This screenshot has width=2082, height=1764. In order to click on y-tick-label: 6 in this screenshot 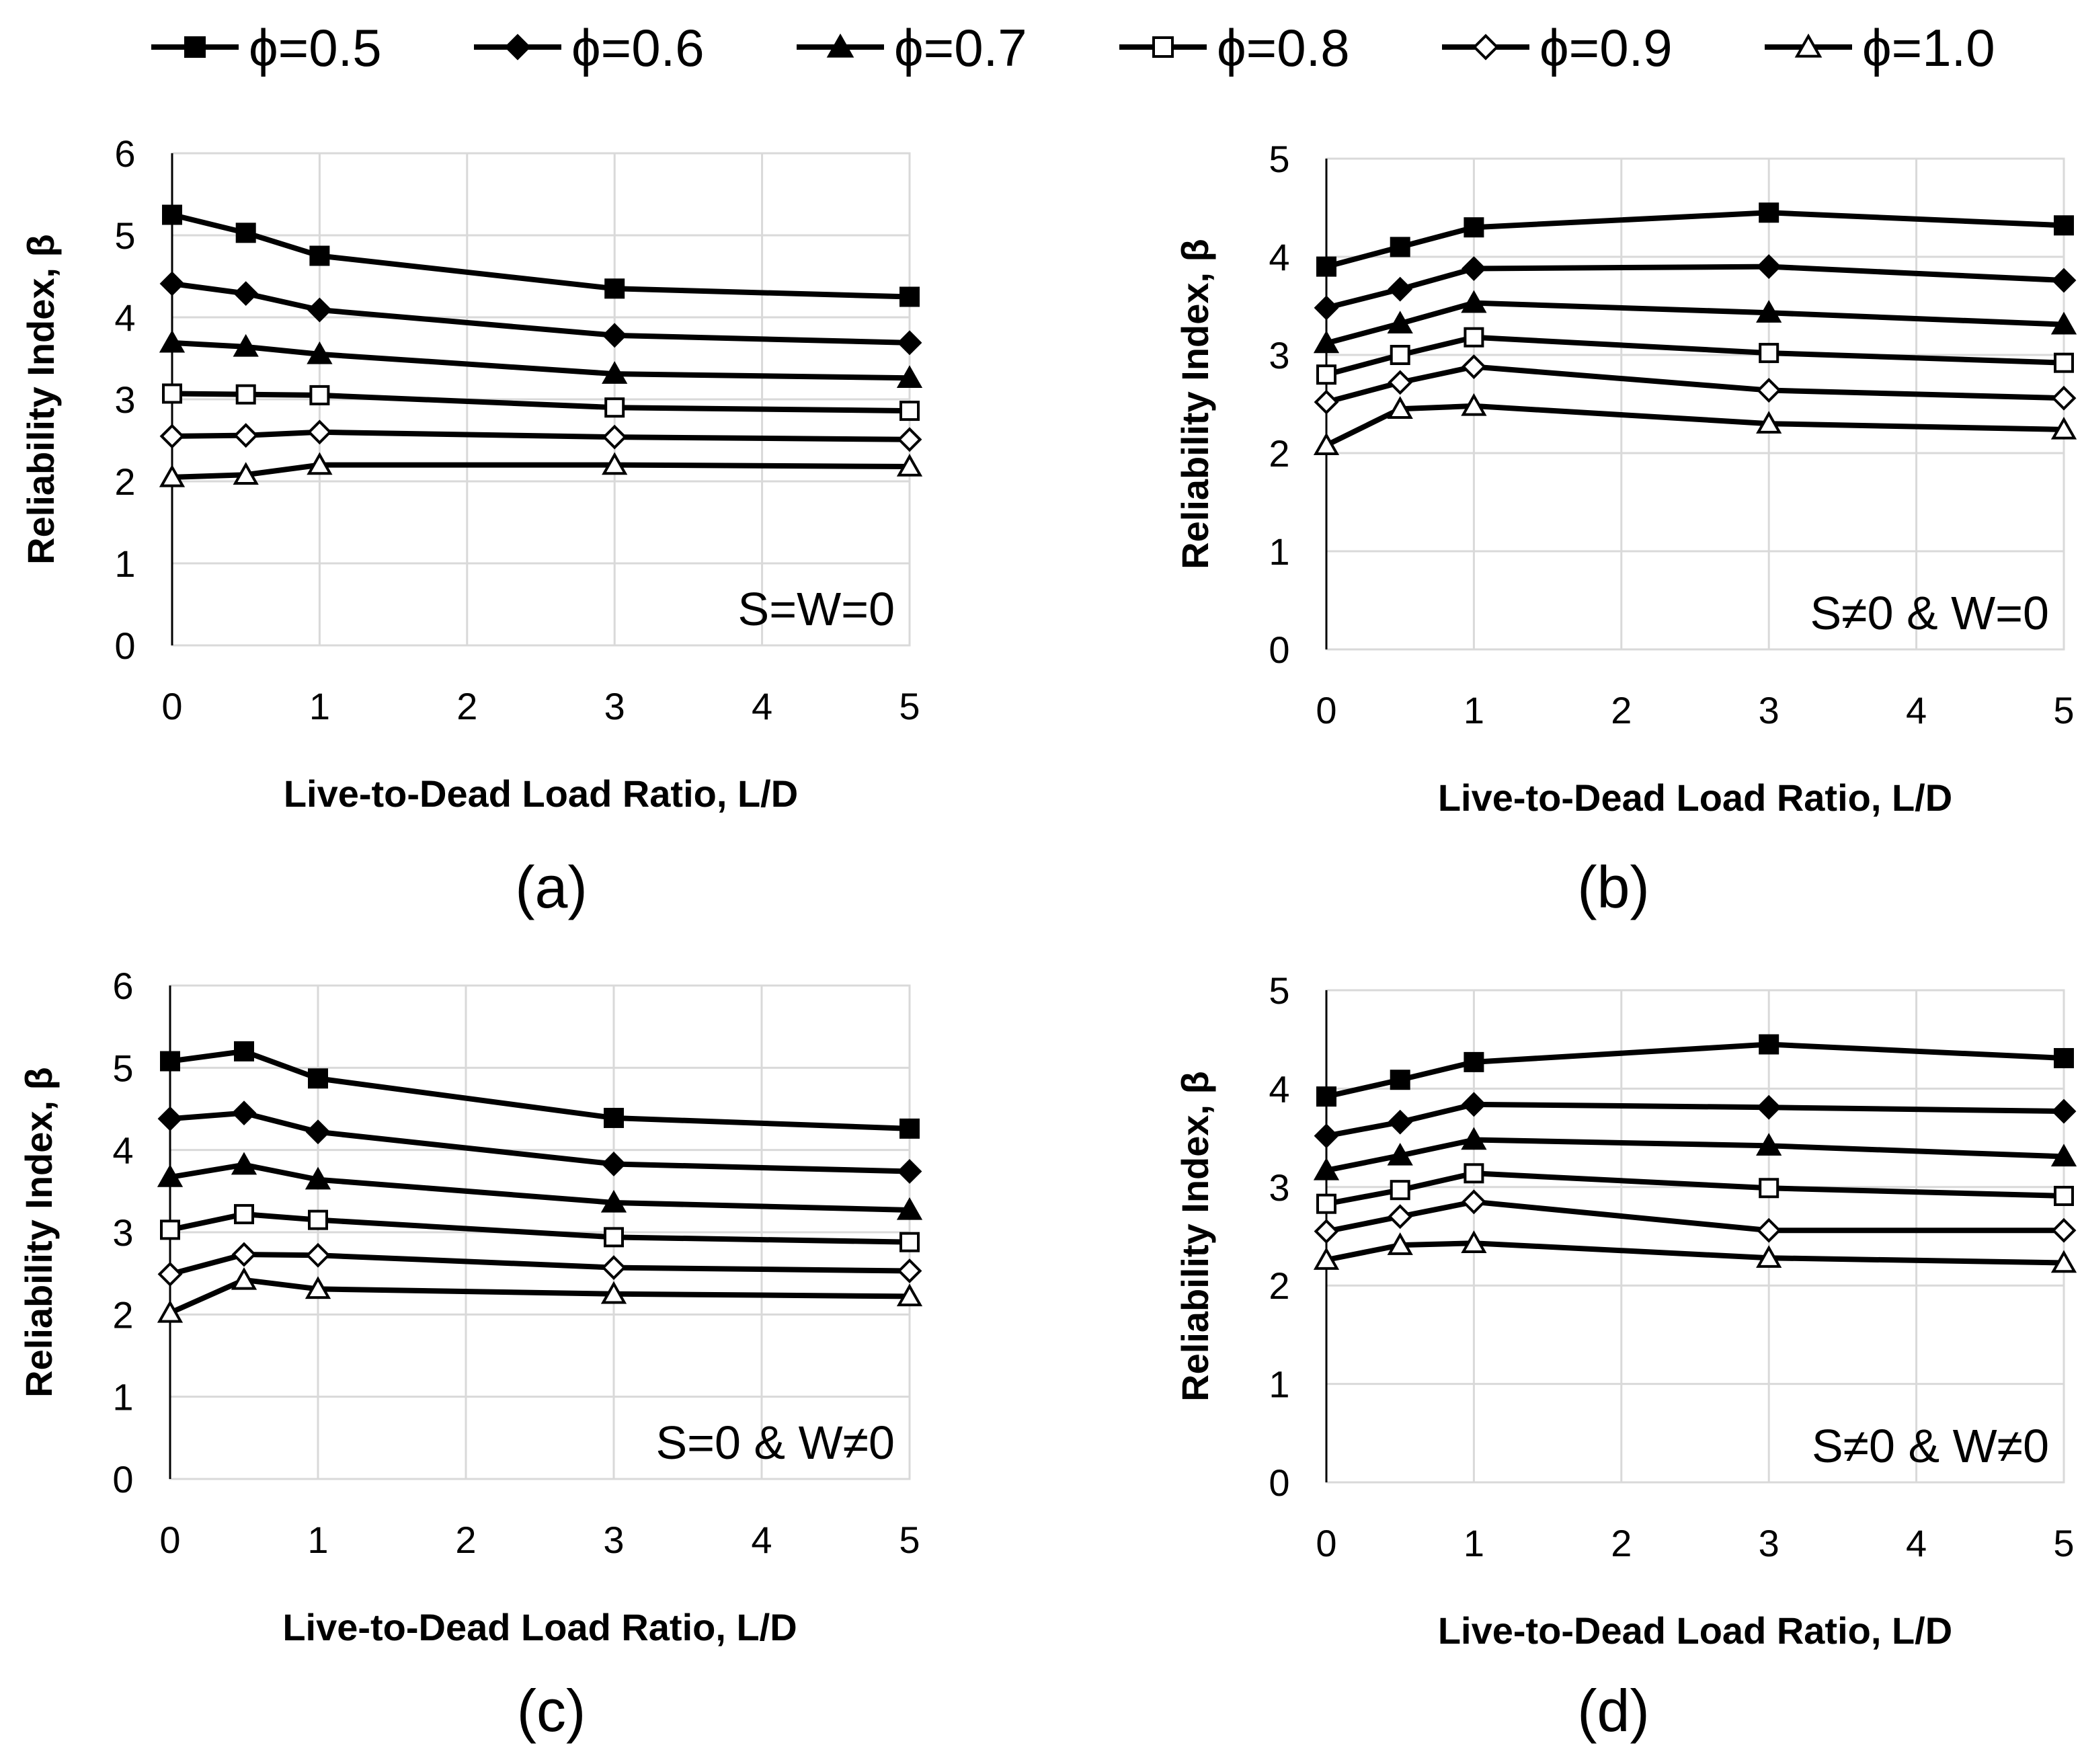, I will do `click(123, 986)`.